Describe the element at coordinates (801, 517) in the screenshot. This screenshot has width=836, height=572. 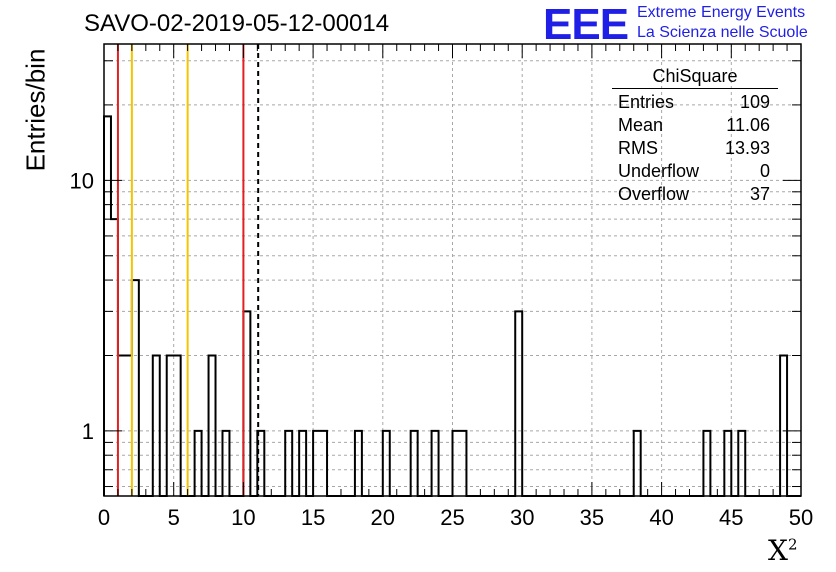
I see `x-tick-label: 50` at that location.